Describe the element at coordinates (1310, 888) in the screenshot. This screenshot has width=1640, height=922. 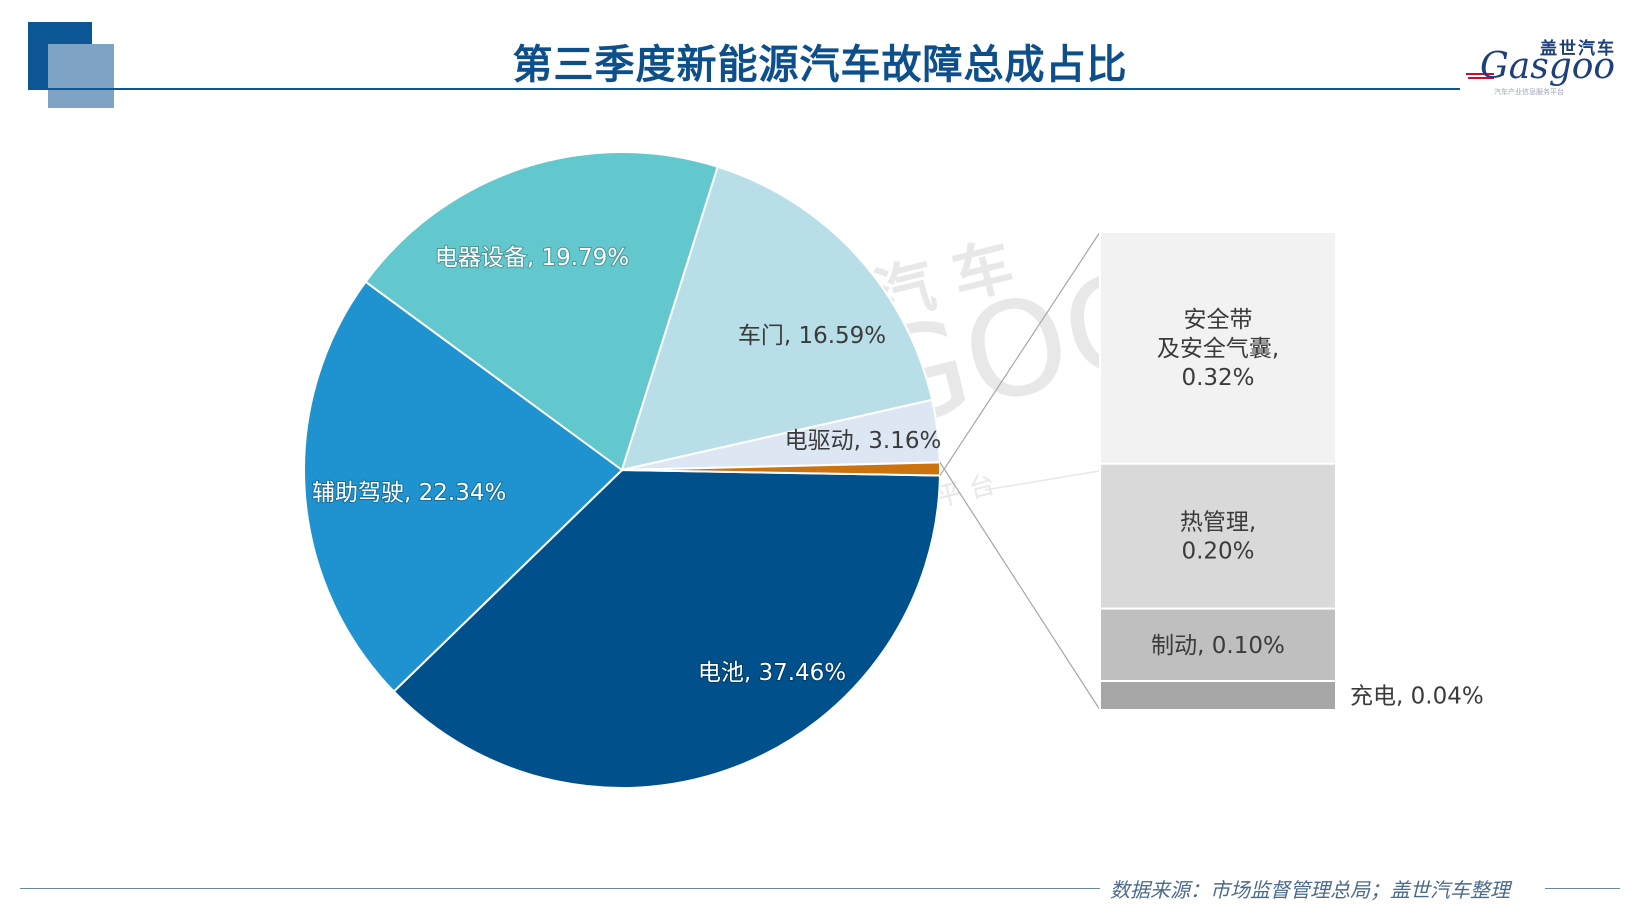
I see `data-source-note: 数据来源：市场监督管理总局；盖世汽车整理` at that location.